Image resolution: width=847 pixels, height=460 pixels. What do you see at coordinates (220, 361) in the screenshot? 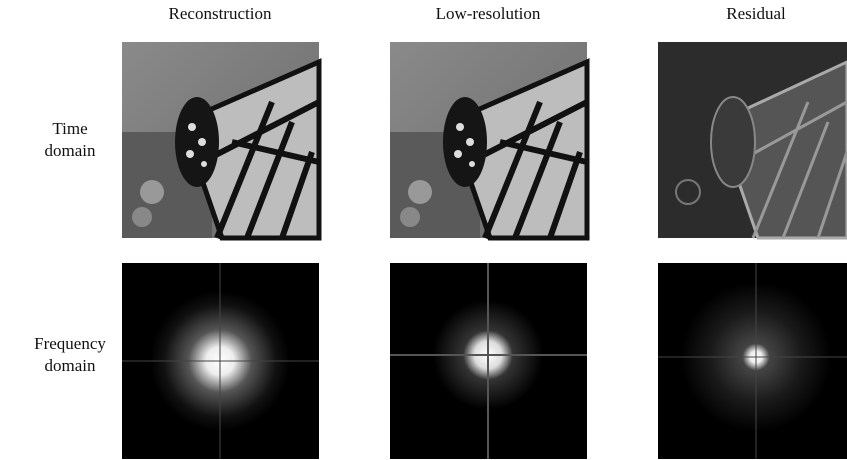
I see `freq-reconstruction-image` at bounding box center [220, 361].